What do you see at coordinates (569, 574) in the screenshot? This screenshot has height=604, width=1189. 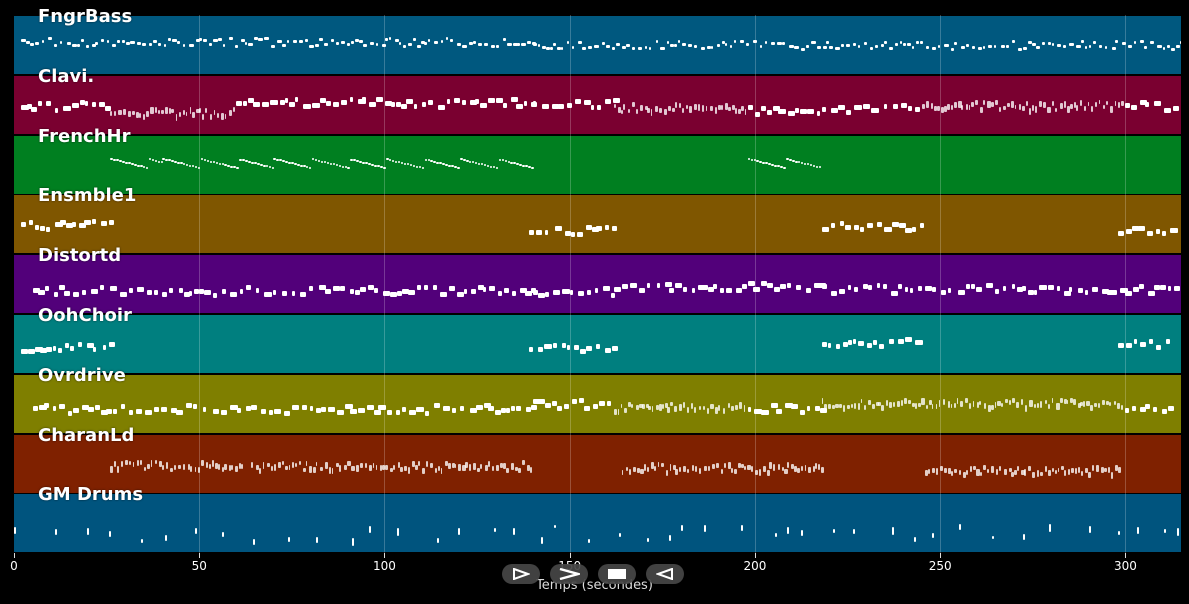 I see `fast-forward-button` at bounding box center [569, 574].